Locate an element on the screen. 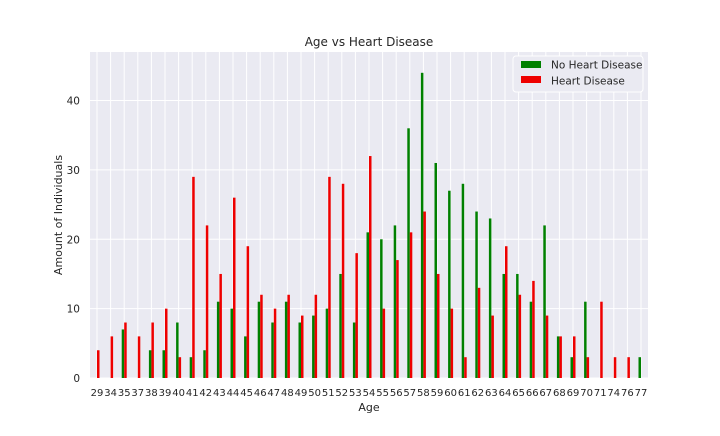  x-tick-label: 64 is located at coordinates (505, 393).